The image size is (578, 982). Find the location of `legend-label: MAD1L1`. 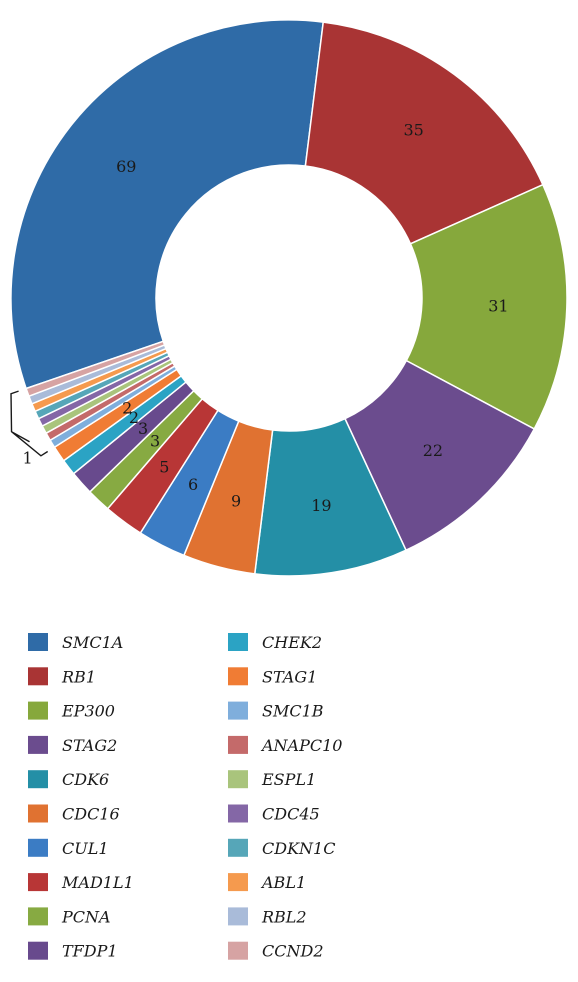

legend-label: MAD1L1 is located at coordinates (97, 882).